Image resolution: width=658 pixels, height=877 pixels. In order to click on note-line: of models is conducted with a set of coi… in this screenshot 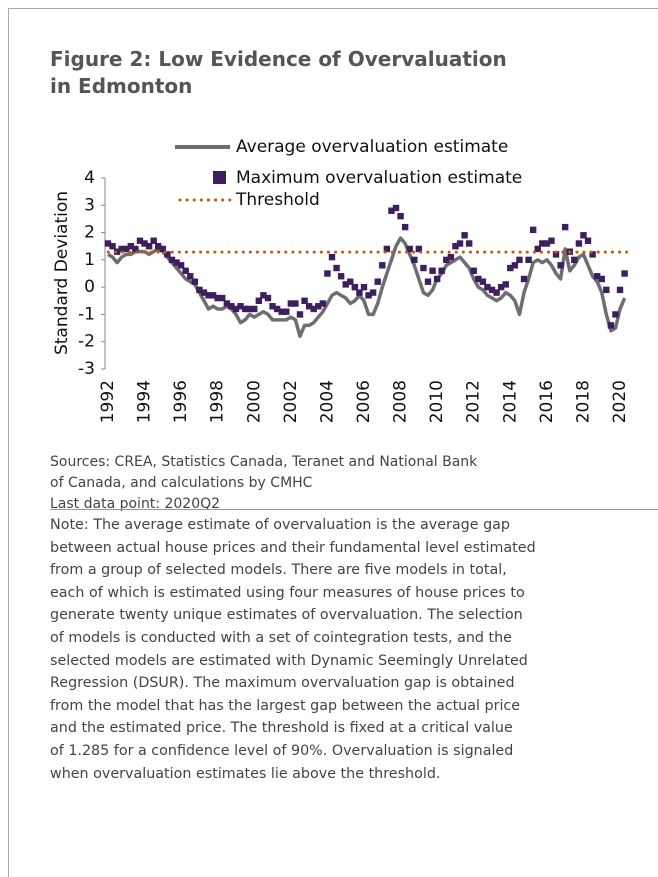, I will do `click(281, 637)`.